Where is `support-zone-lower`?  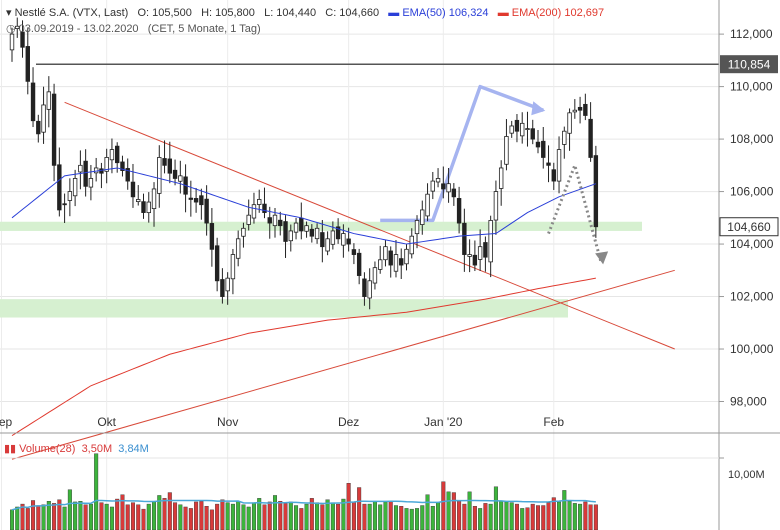
support-zone-lower is located at coordinates (284, 308).